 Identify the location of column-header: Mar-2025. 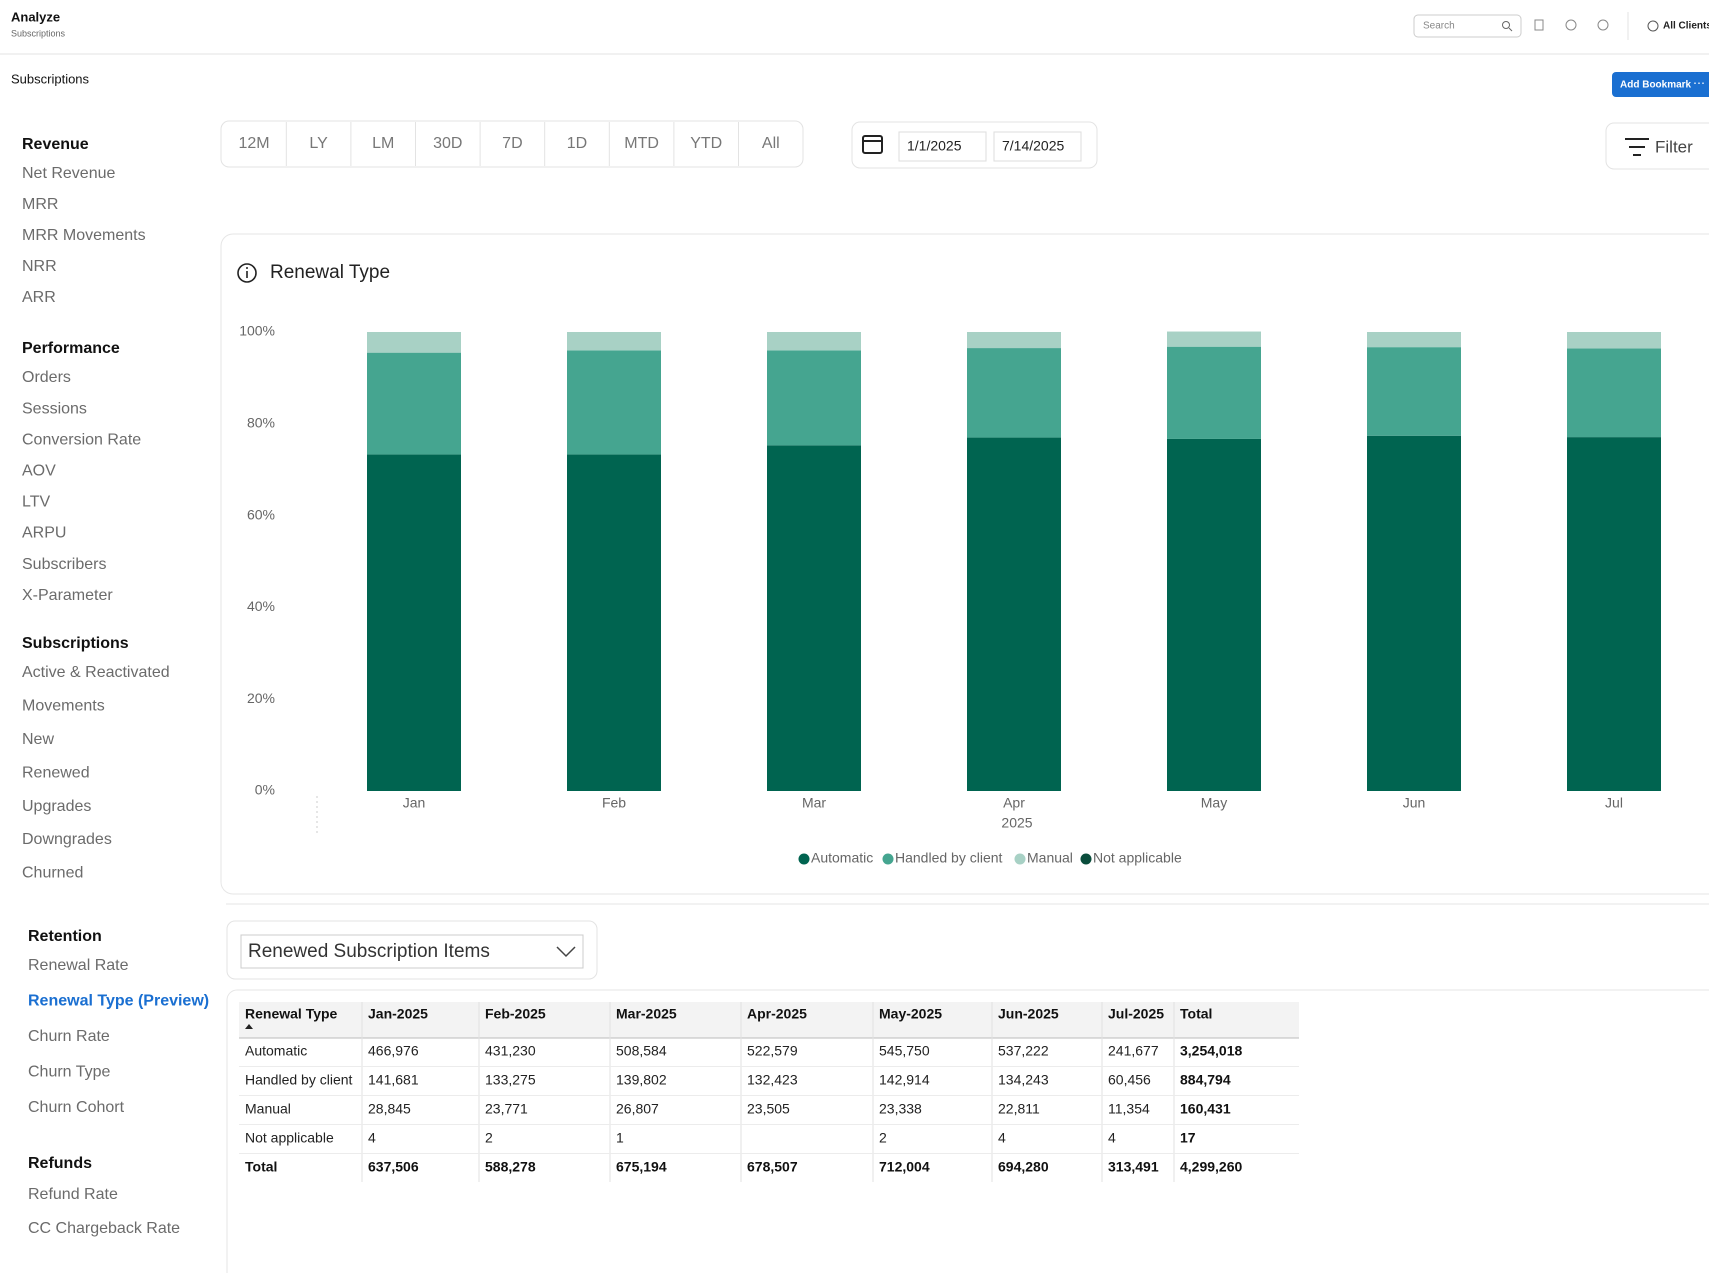
(646, 1014).